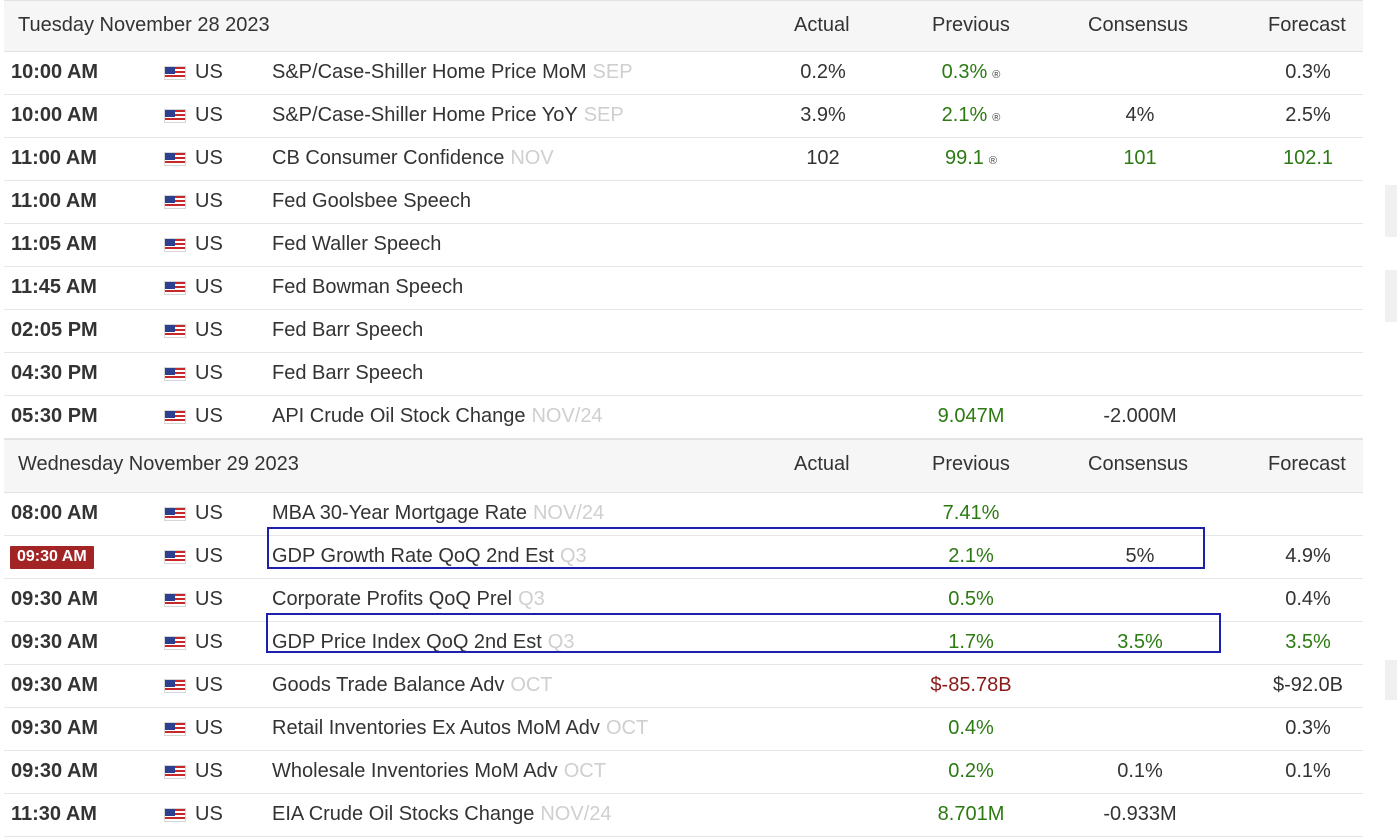 The height and width of the screenshot is (837, 1397). I want to click on previous-value: 0.5%, so click(971, 599).